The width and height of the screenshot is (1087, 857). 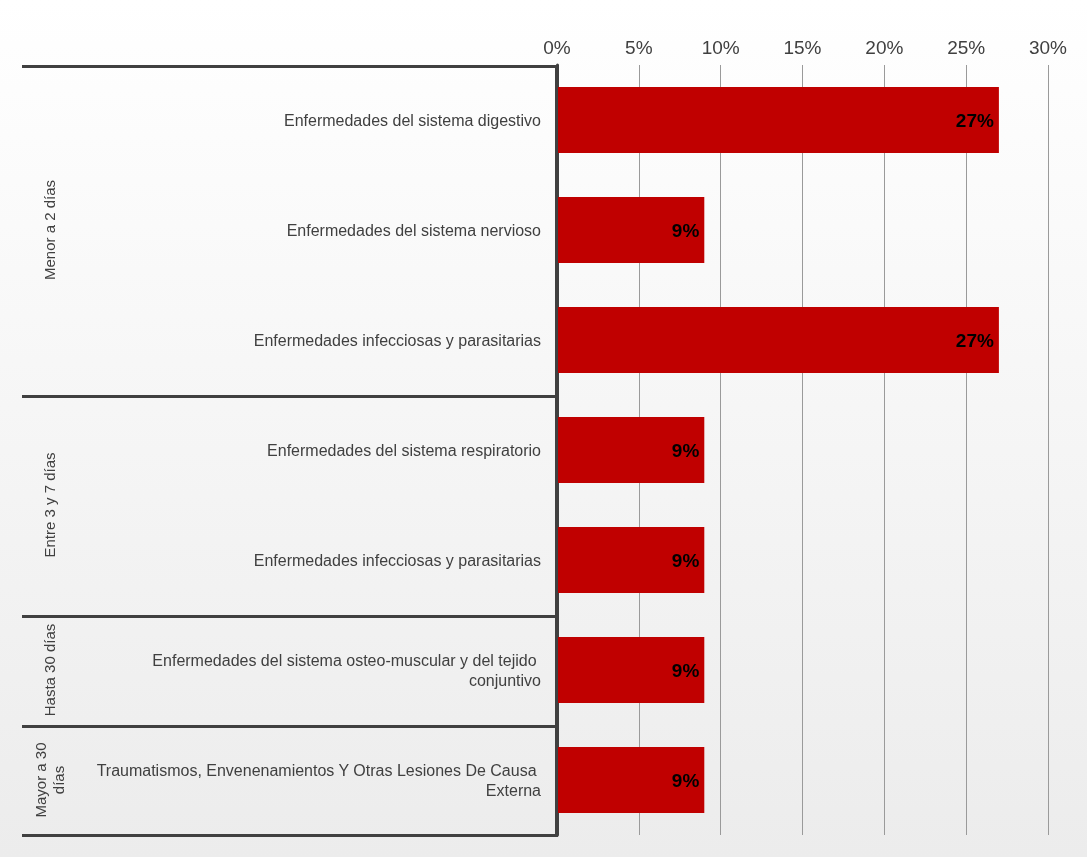 What do you see at coordinates (884, 47) in the screenshot?
I see `x-tick-label: 20%` at bounding box center [884, 47].